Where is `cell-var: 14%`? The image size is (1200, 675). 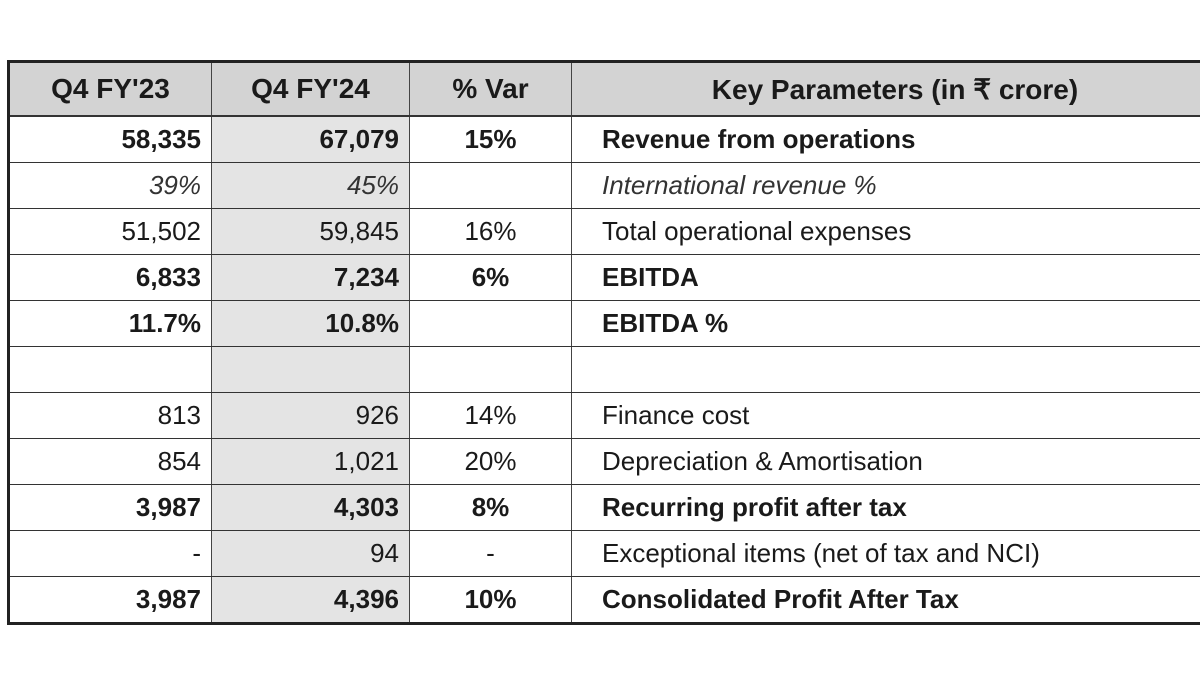
cell-var: 14% is located at coordinates (490, 415).